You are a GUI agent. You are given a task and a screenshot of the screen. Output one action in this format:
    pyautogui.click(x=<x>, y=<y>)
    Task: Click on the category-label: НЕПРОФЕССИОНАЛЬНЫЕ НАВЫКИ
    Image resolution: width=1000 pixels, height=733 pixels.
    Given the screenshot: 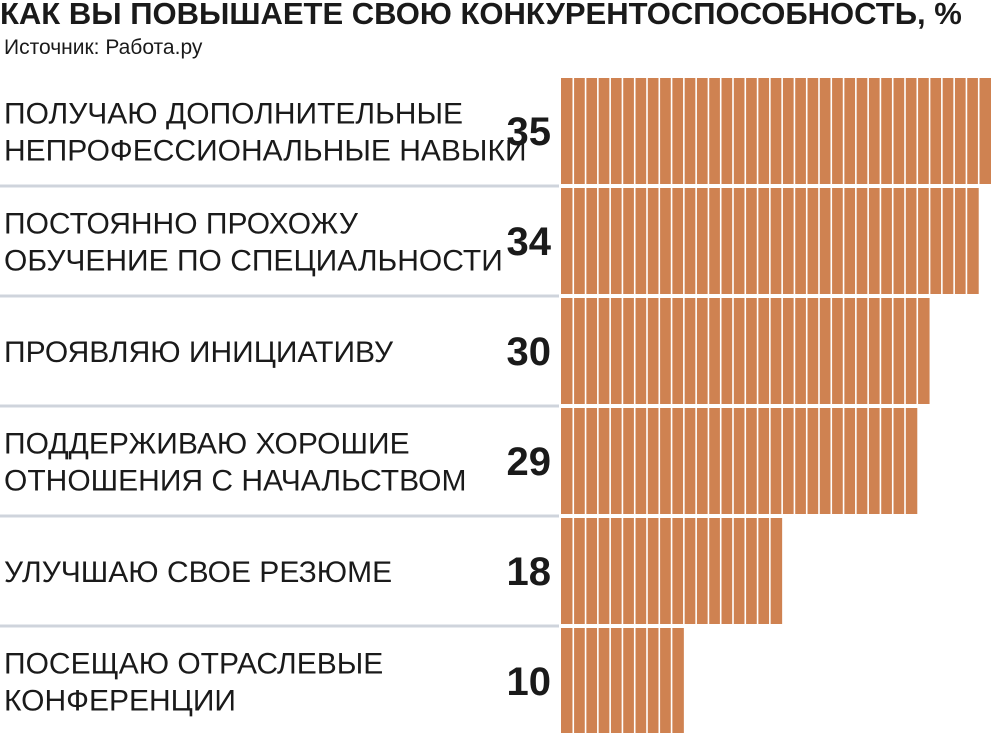 What is the action you would take?
    pyautogui.click(x=265, y=151)
    